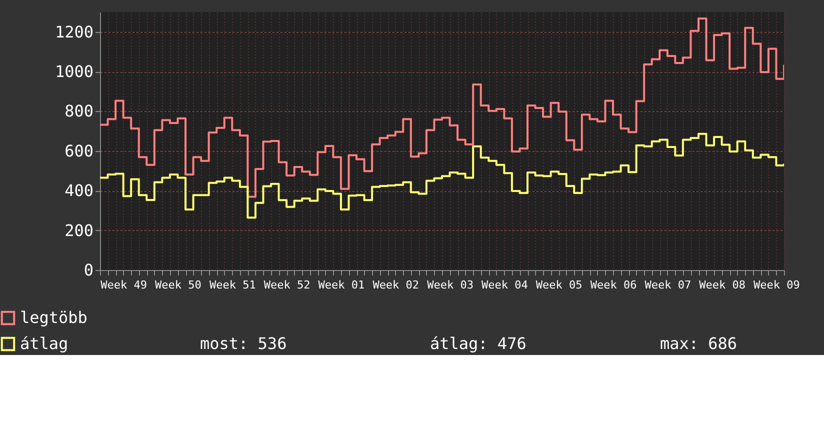 This screenshot has width=824, height=430. What do you see at coordinates (79, 150) in the screenshot?
I see `y-tick-label: 600` at bounding box center [79, 150].